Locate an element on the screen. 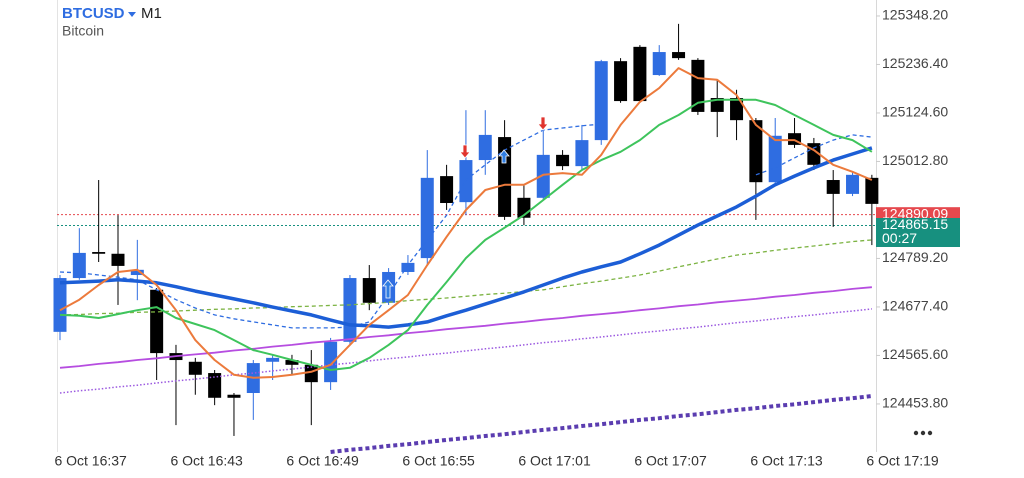 Image resolution: width=1024 pixels, height=478 pixels. y-tick-label: 124453.80 is located at coordinates (915, 403).